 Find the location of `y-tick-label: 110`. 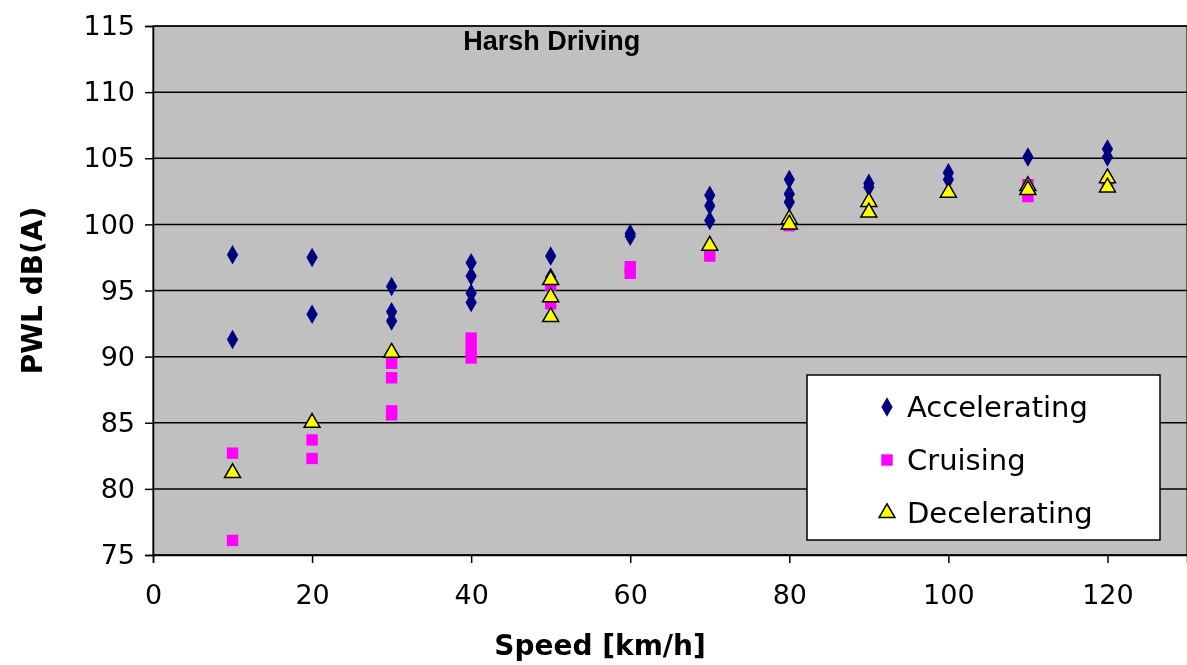

y-tick-label: 110 is located at coordinates (109, 92).